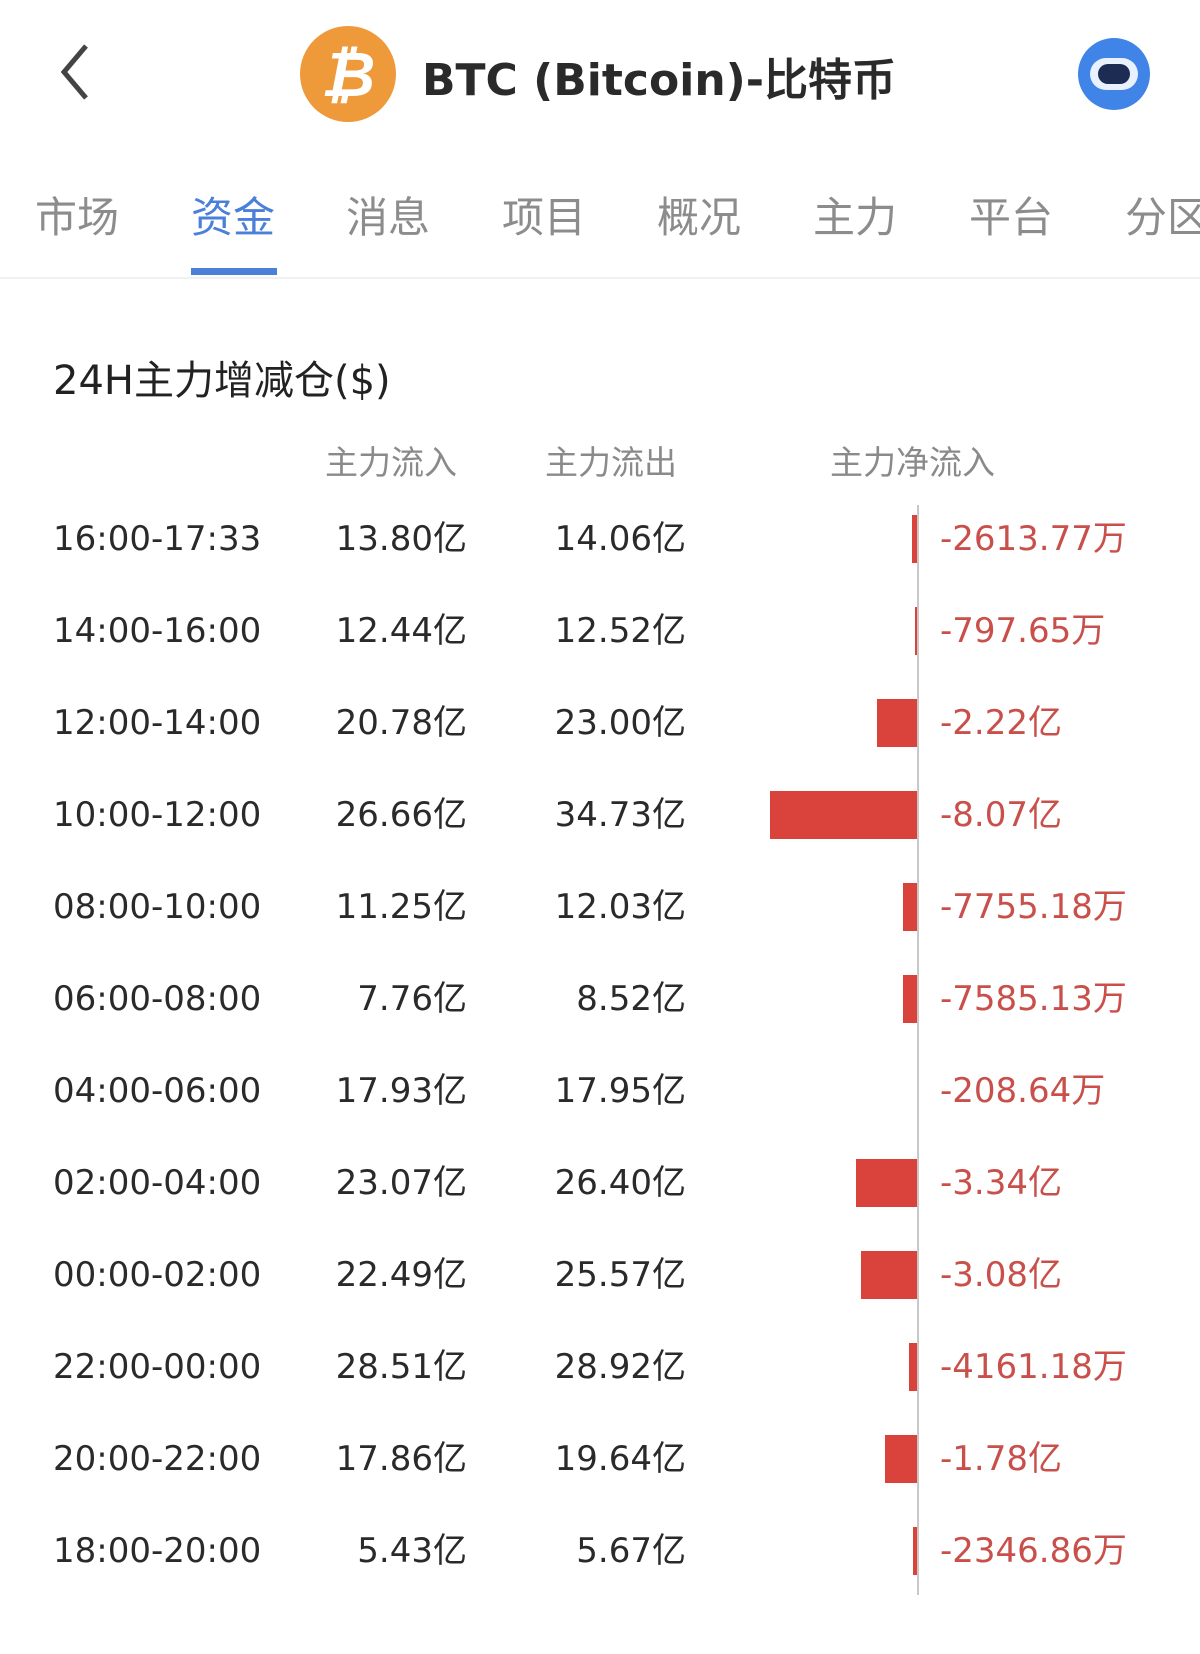 This screenshot has width=1200, height=1654. I want to click on table-row: 12:00-14:00 20.78亿 23.00亿 -2.22亿, so click(600, 723).